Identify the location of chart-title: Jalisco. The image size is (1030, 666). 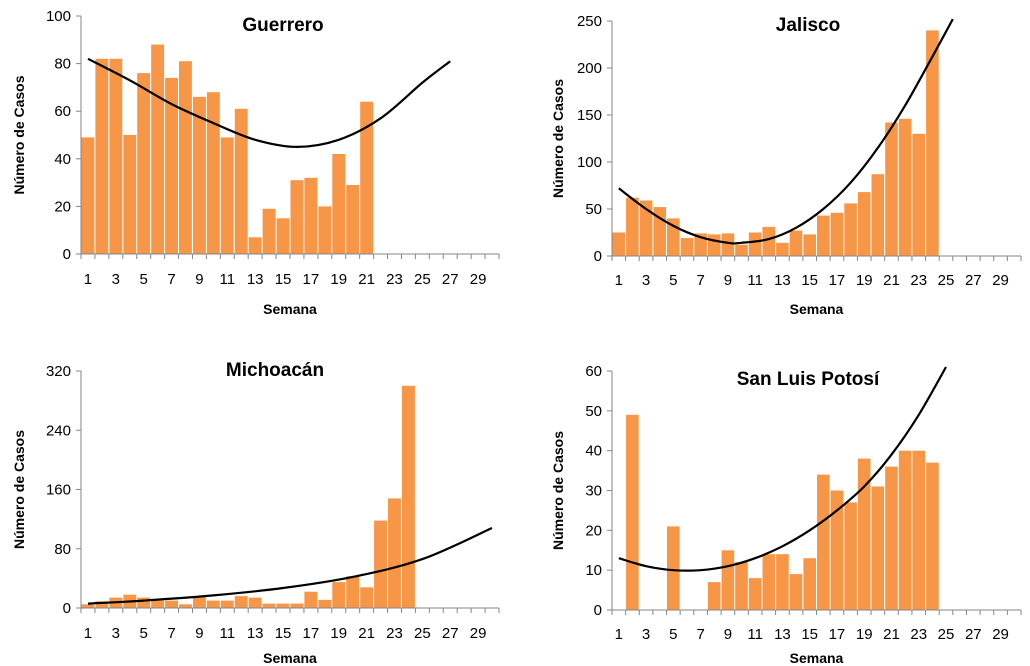
(808, 25).